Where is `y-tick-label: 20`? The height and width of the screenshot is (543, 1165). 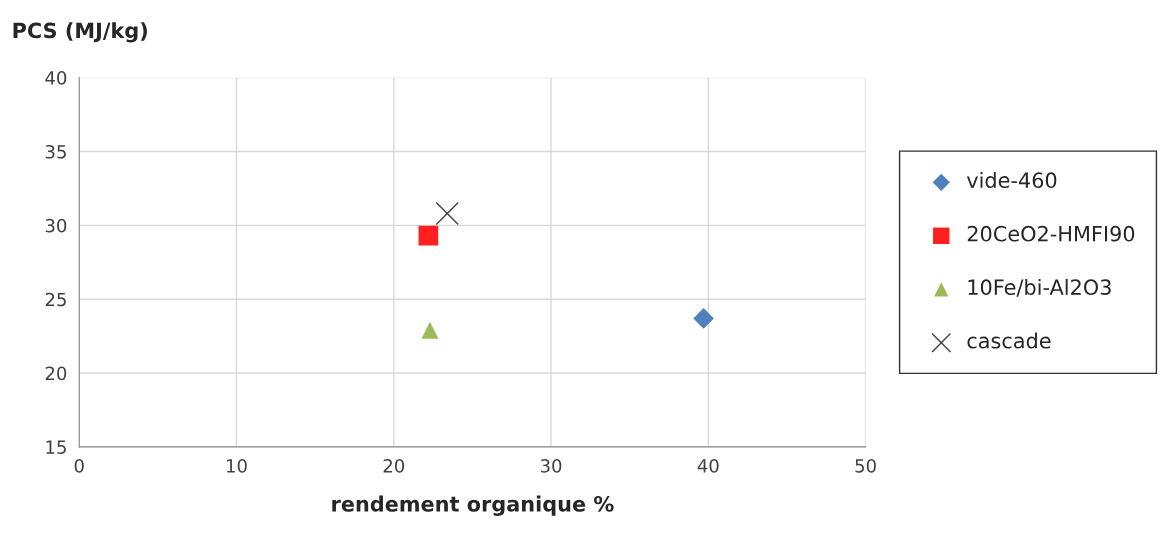
y-tick-label: 20 is located at coordinates (56, 373).